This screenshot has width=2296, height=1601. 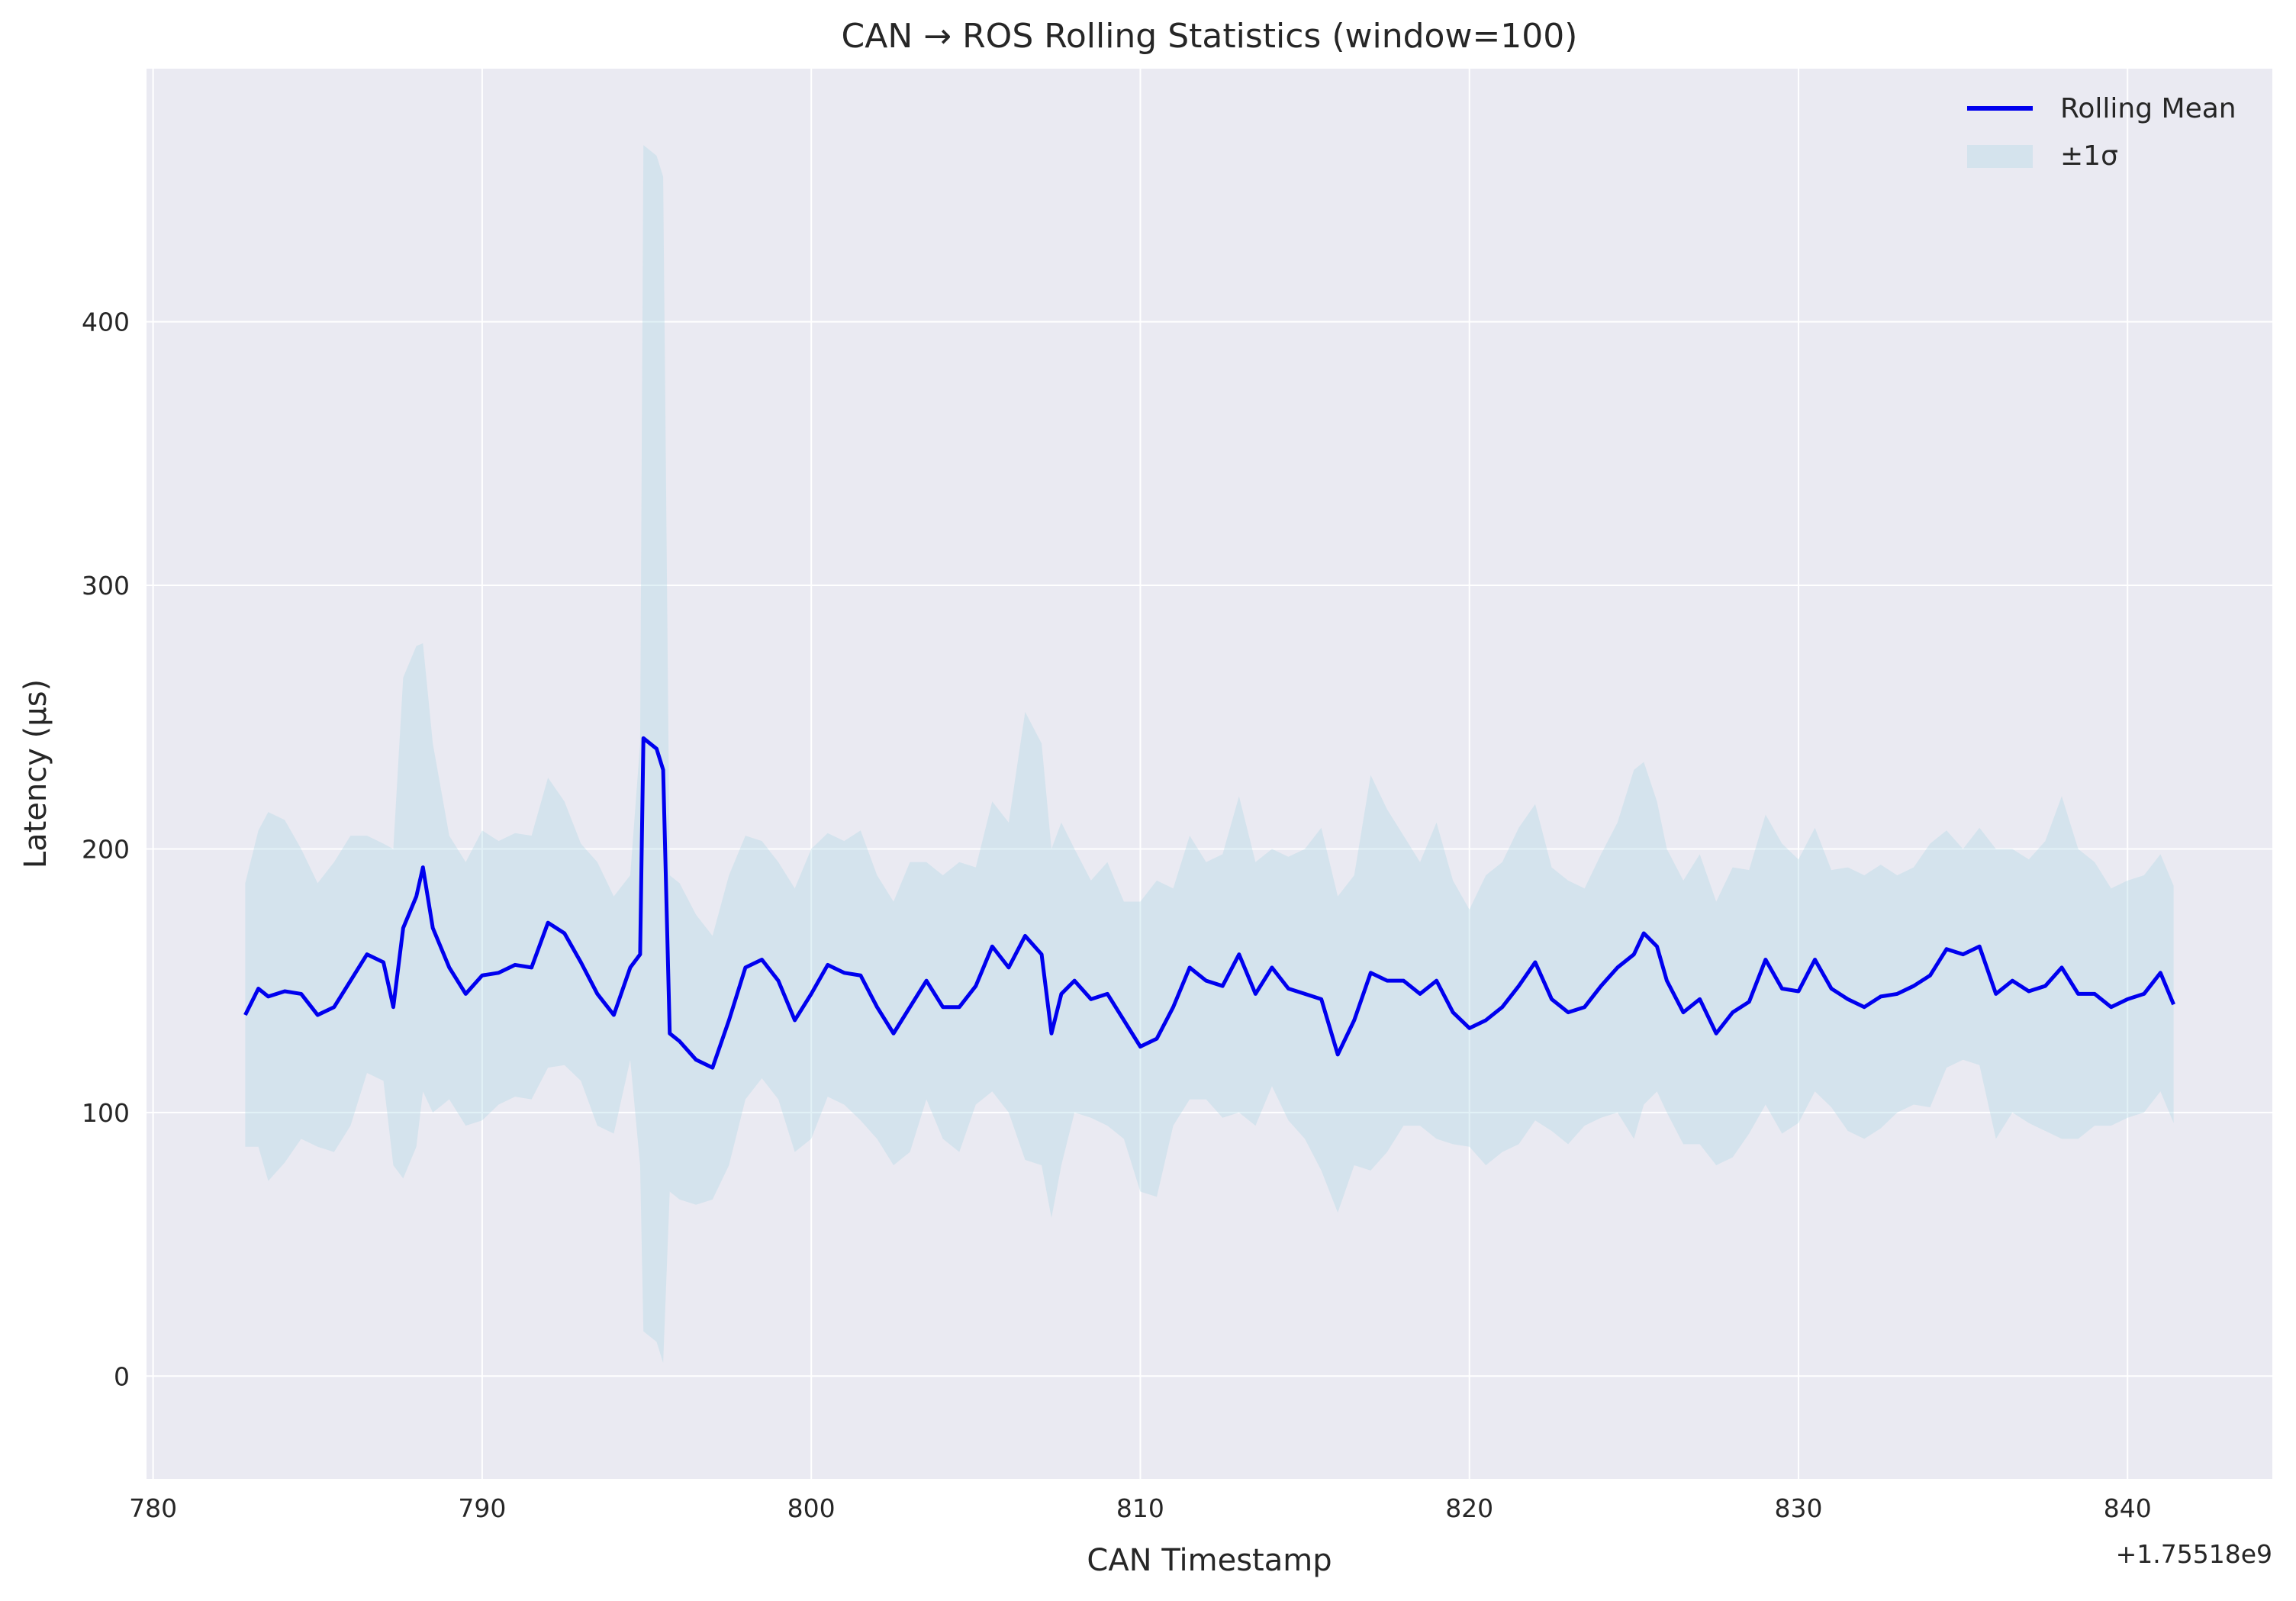 What do you see at coordinates (35, 773) in the screenshot?
I see `y-axis-label: Latency (µs)` at bounding box center [35, 773].